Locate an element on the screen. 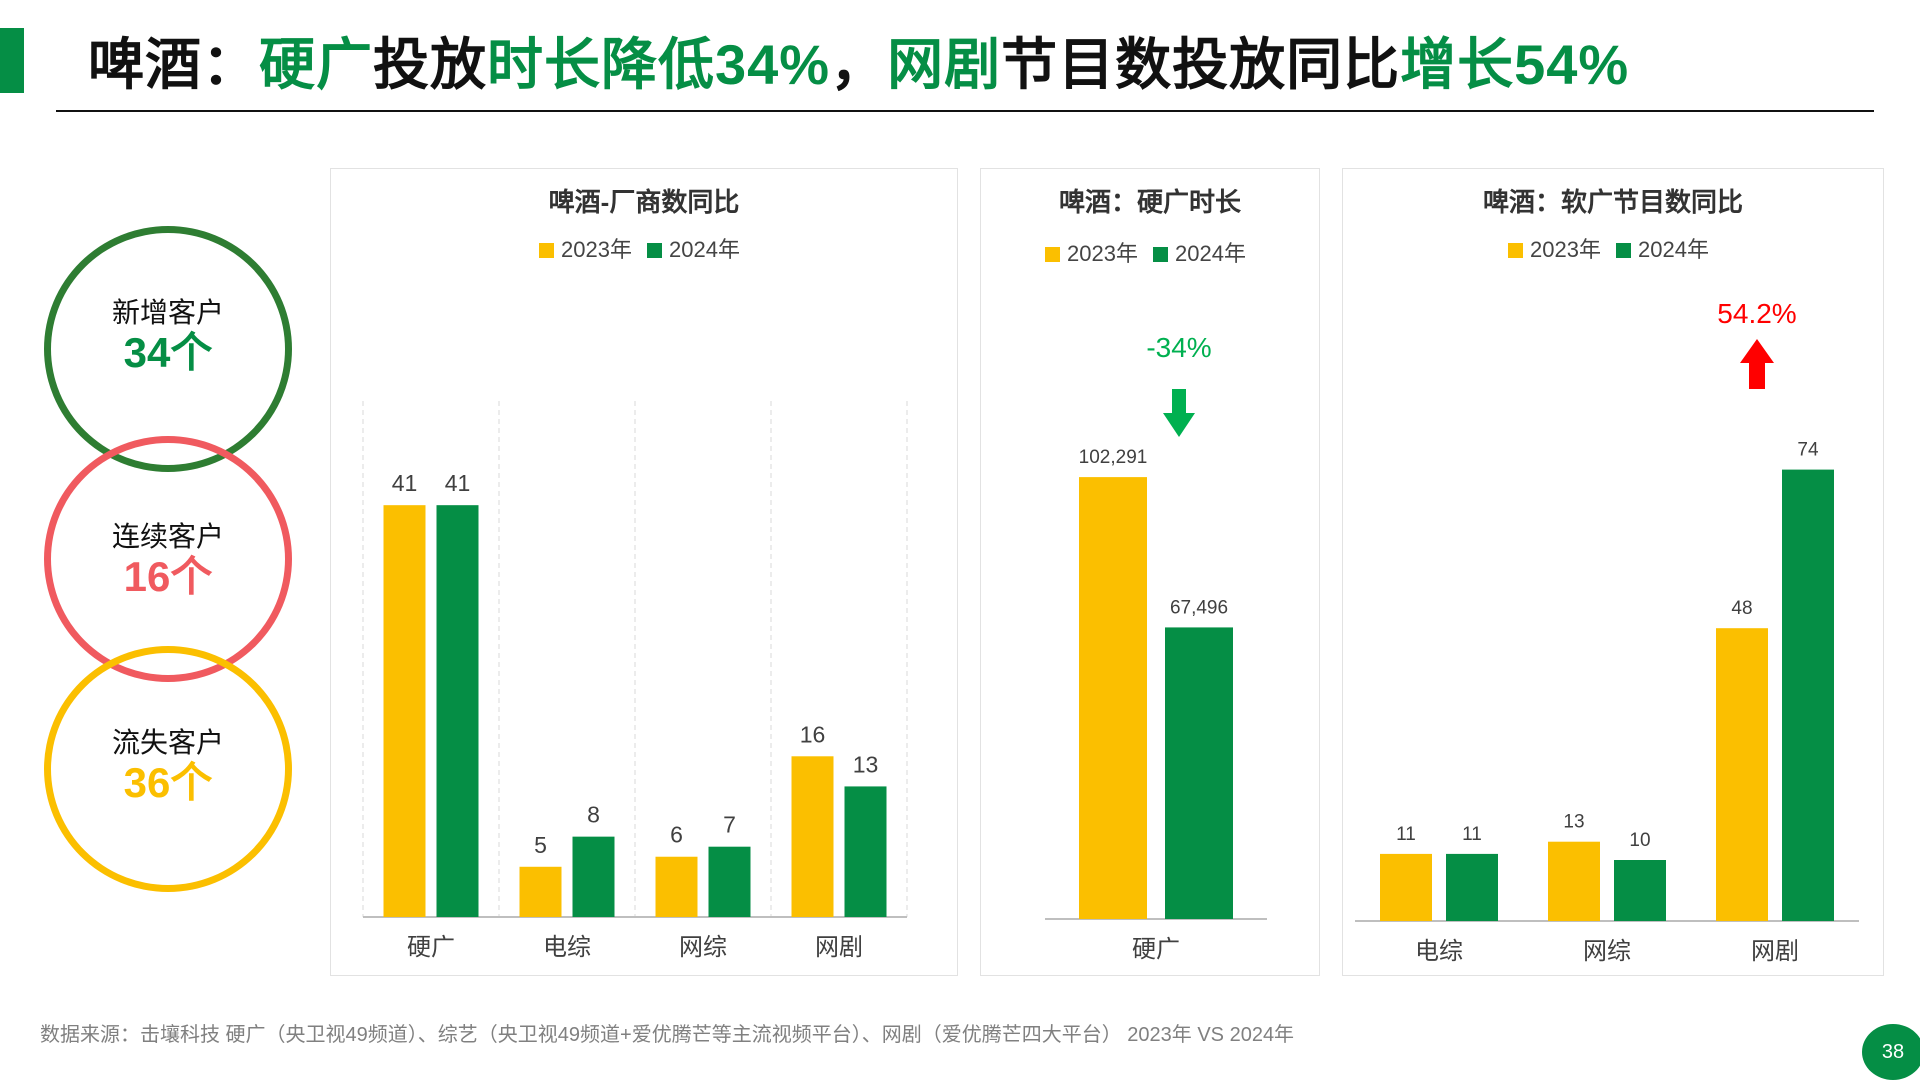  category-label-0: 电综 is located at coordinates (1439, 951).